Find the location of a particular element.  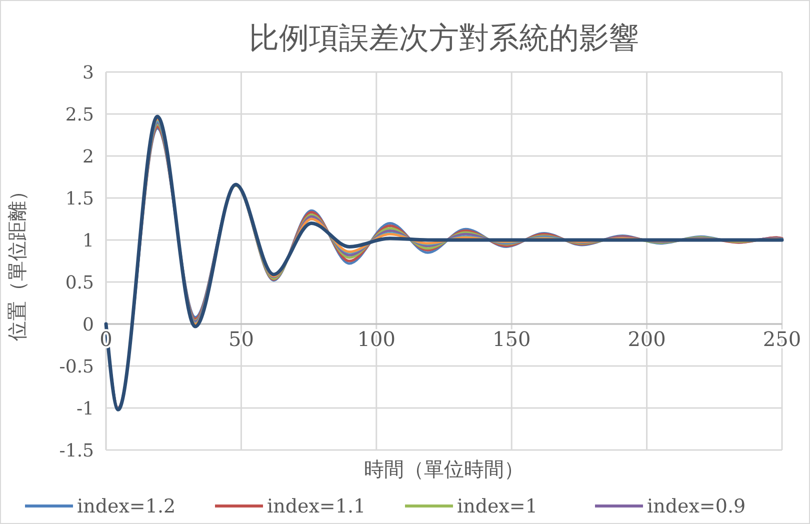

y-tick-label: 3 is located at coordinates (88, 73).